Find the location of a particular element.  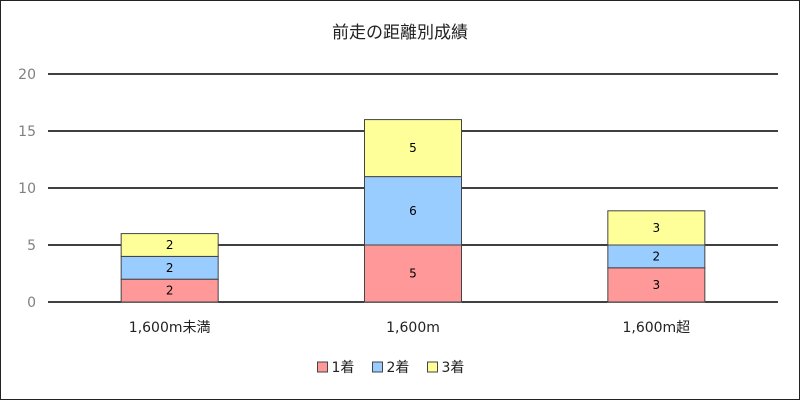

legend-label: 3着 is located at coordinates (453, 368).